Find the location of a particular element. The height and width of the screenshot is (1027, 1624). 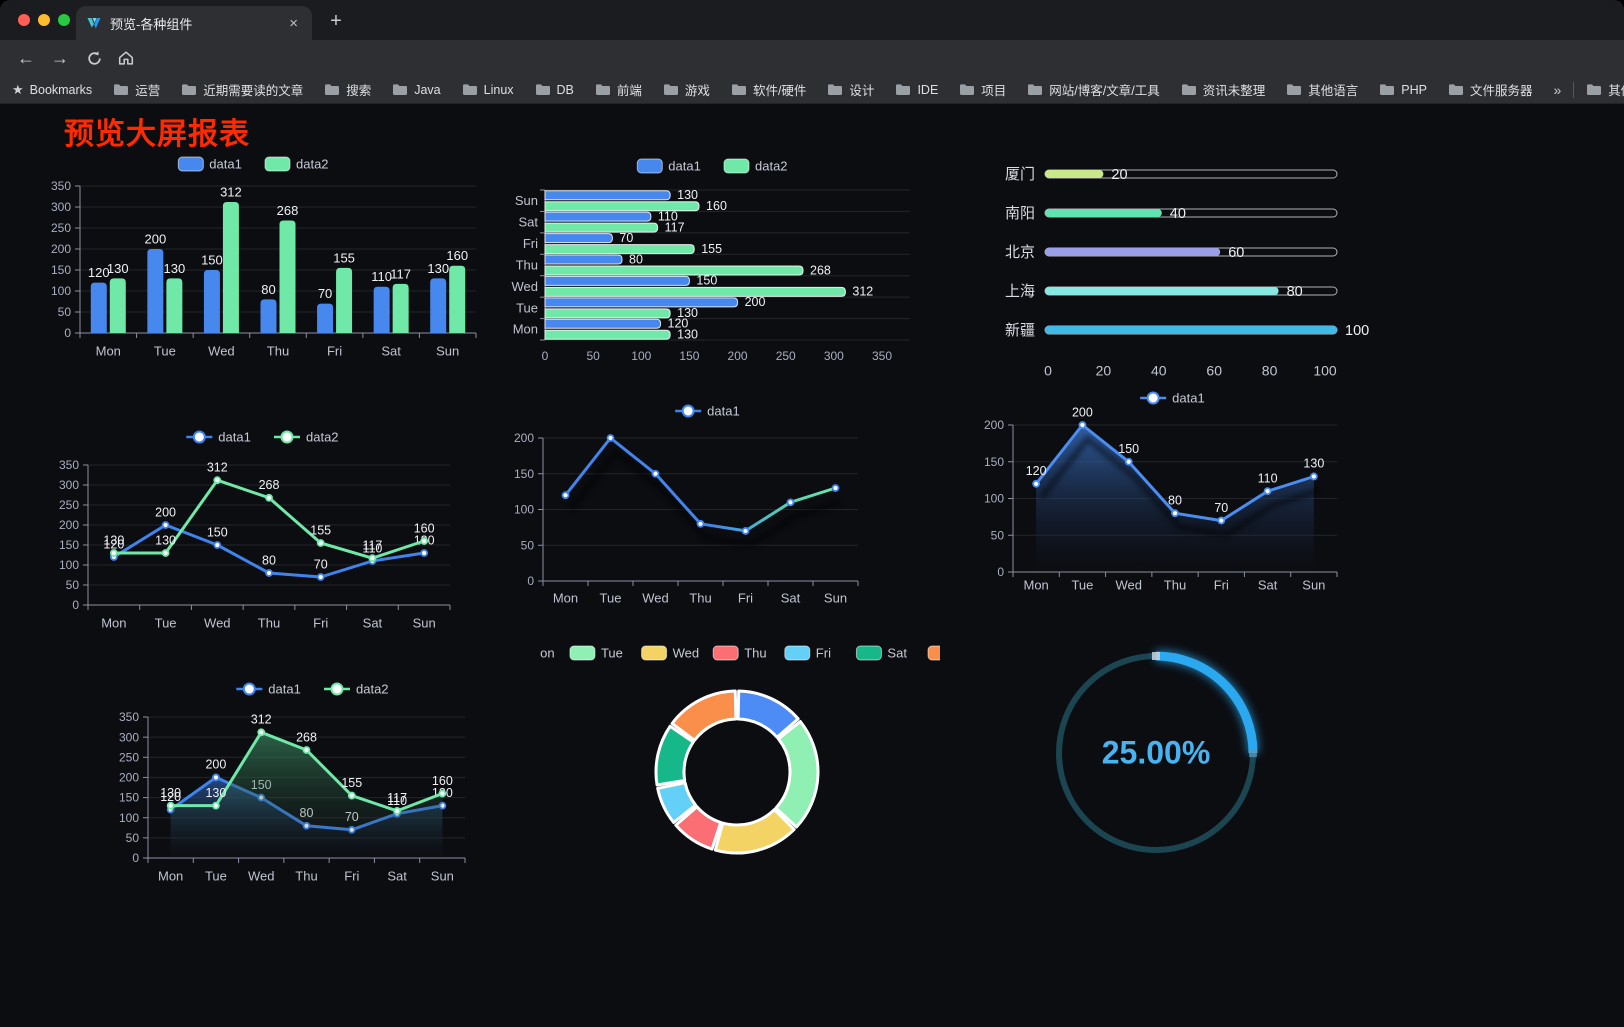

svg-text: 300 is located at coordinates (834, 356).